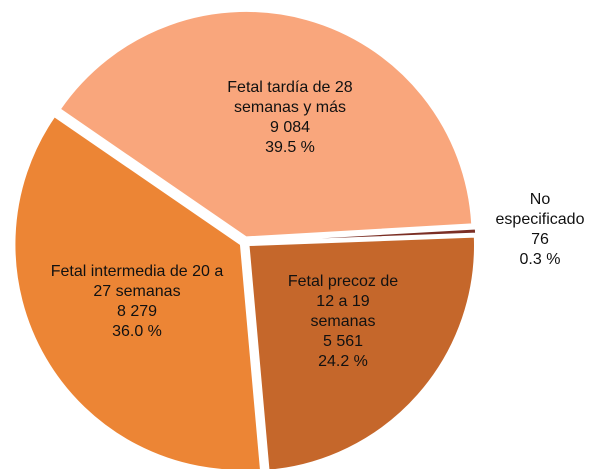 The width and height of the screenshot is (602, 469). What do you see at coordinates (290, 127) in the screenshot?
I see `slice-value: 9 084` at bounding box center [290, 127].